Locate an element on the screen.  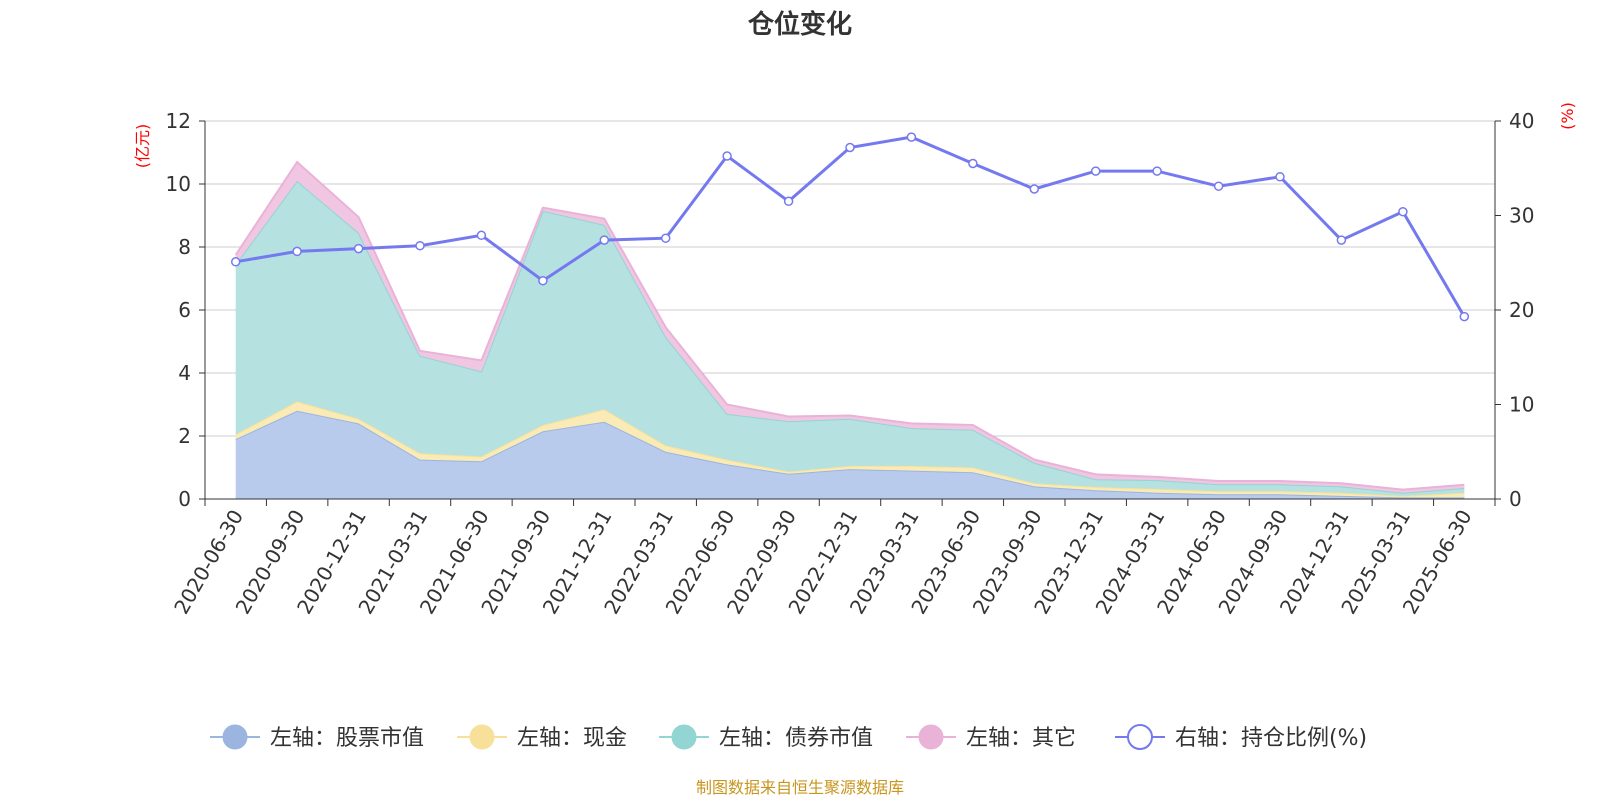
right-axis-tick-label: 40 is located at coordinates (1521, 121).